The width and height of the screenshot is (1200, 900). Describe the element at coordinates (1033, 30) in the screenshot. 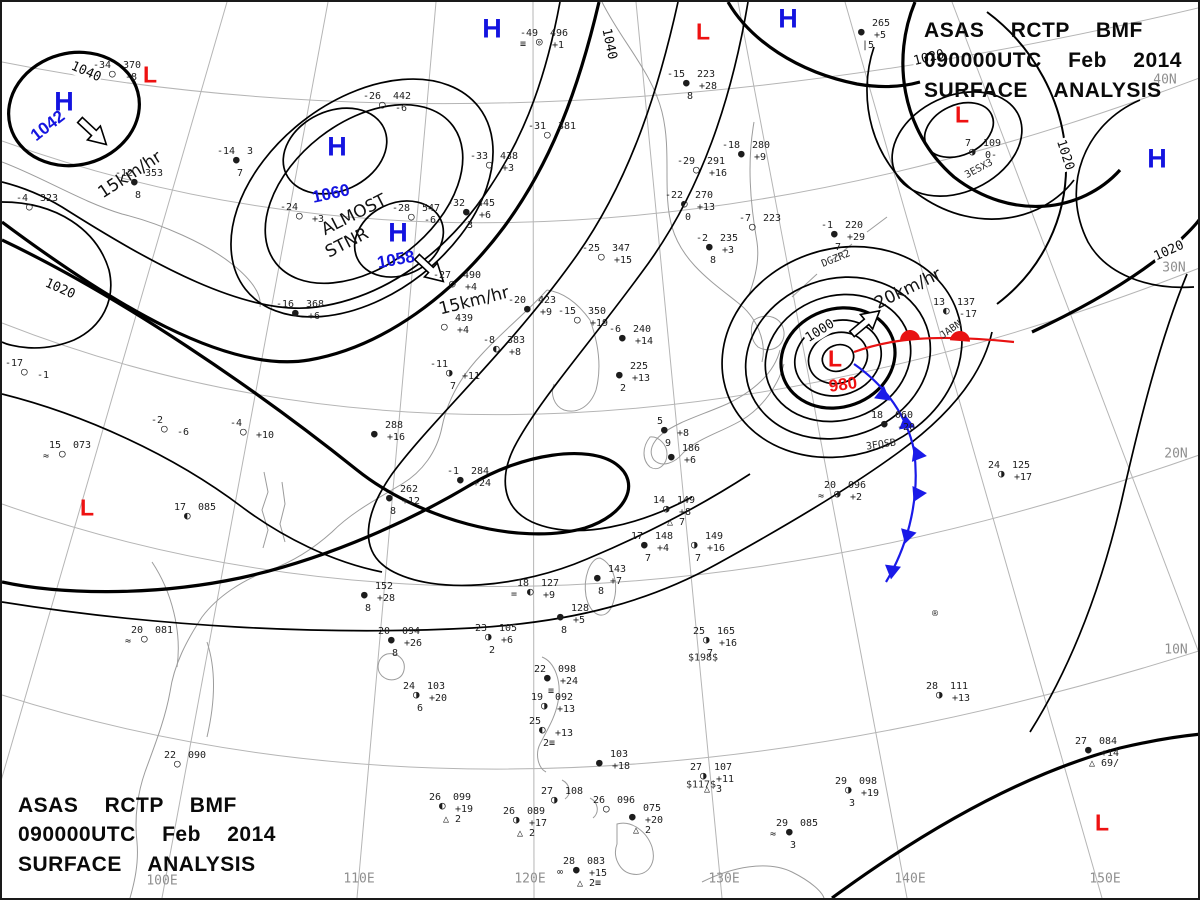

I see `product-id: ASAS RCTP BMF` at that location.